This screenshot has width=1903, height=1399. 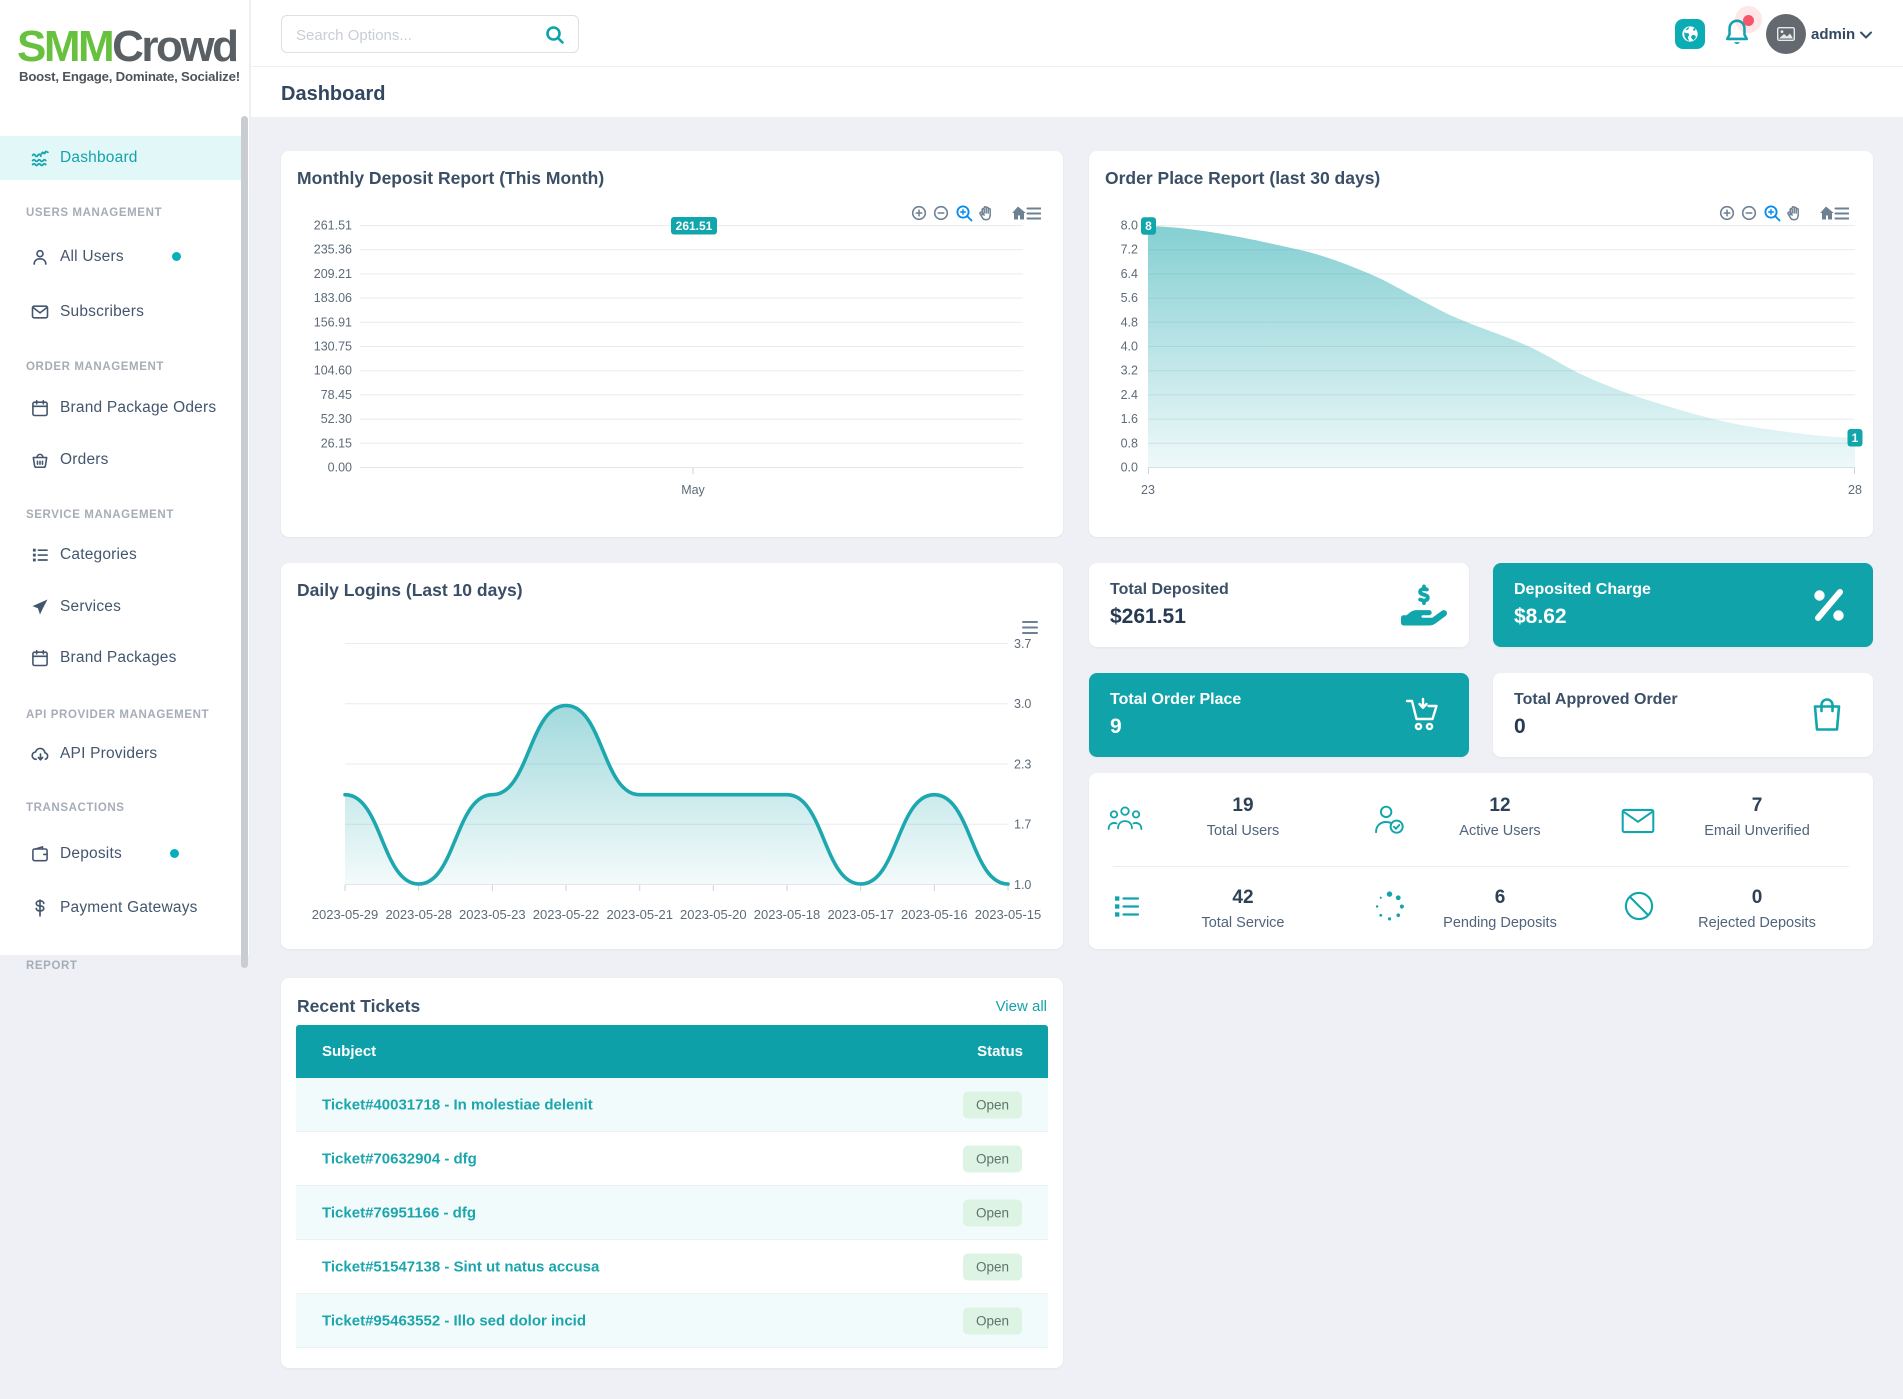 I want to click on svg-text: 4.0, so click(x=1129, y=347).